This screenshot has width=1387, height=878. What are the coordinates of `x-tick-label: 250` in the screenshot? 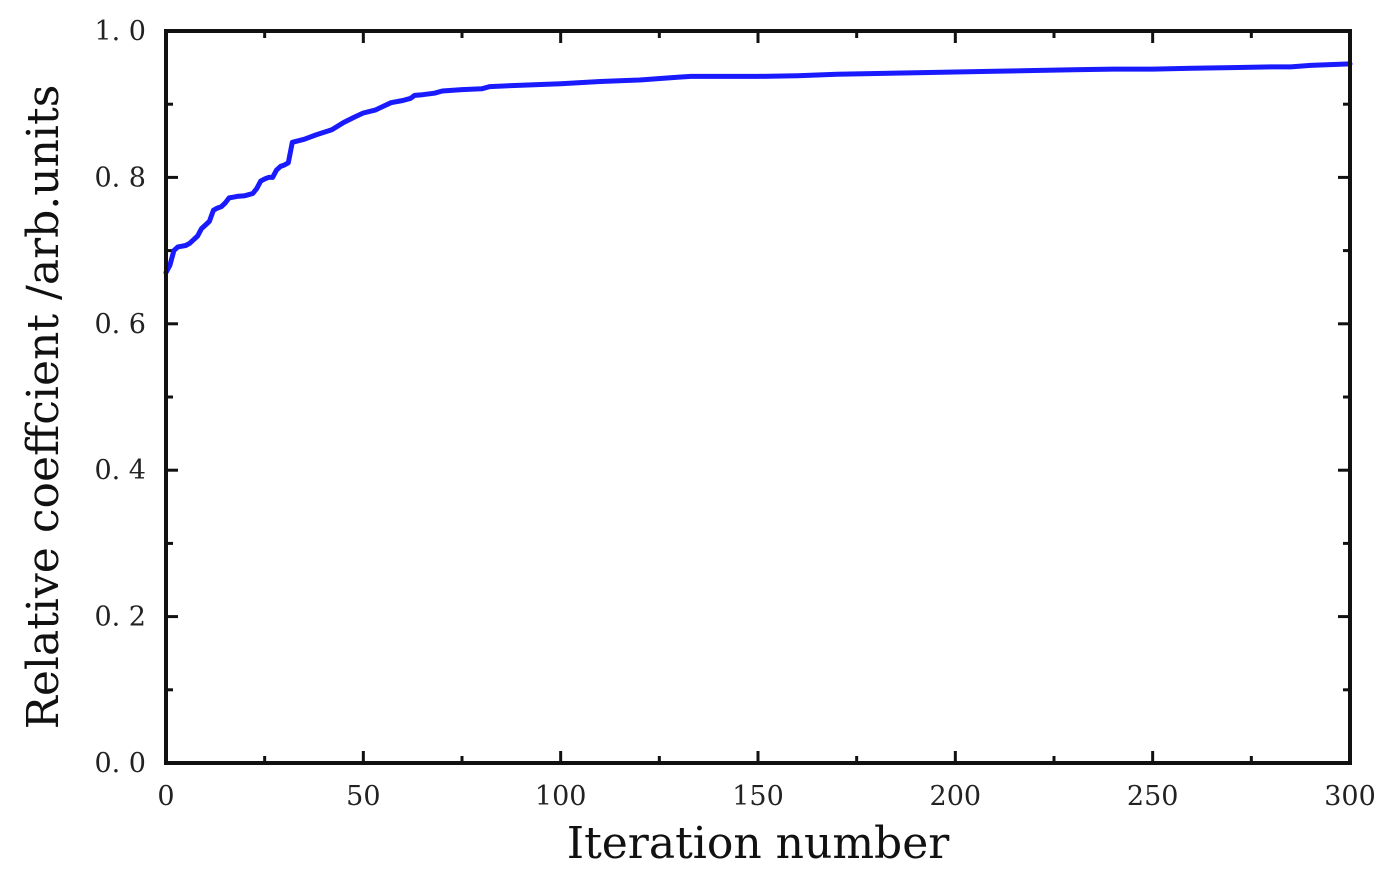 It's located at (1153, 796).